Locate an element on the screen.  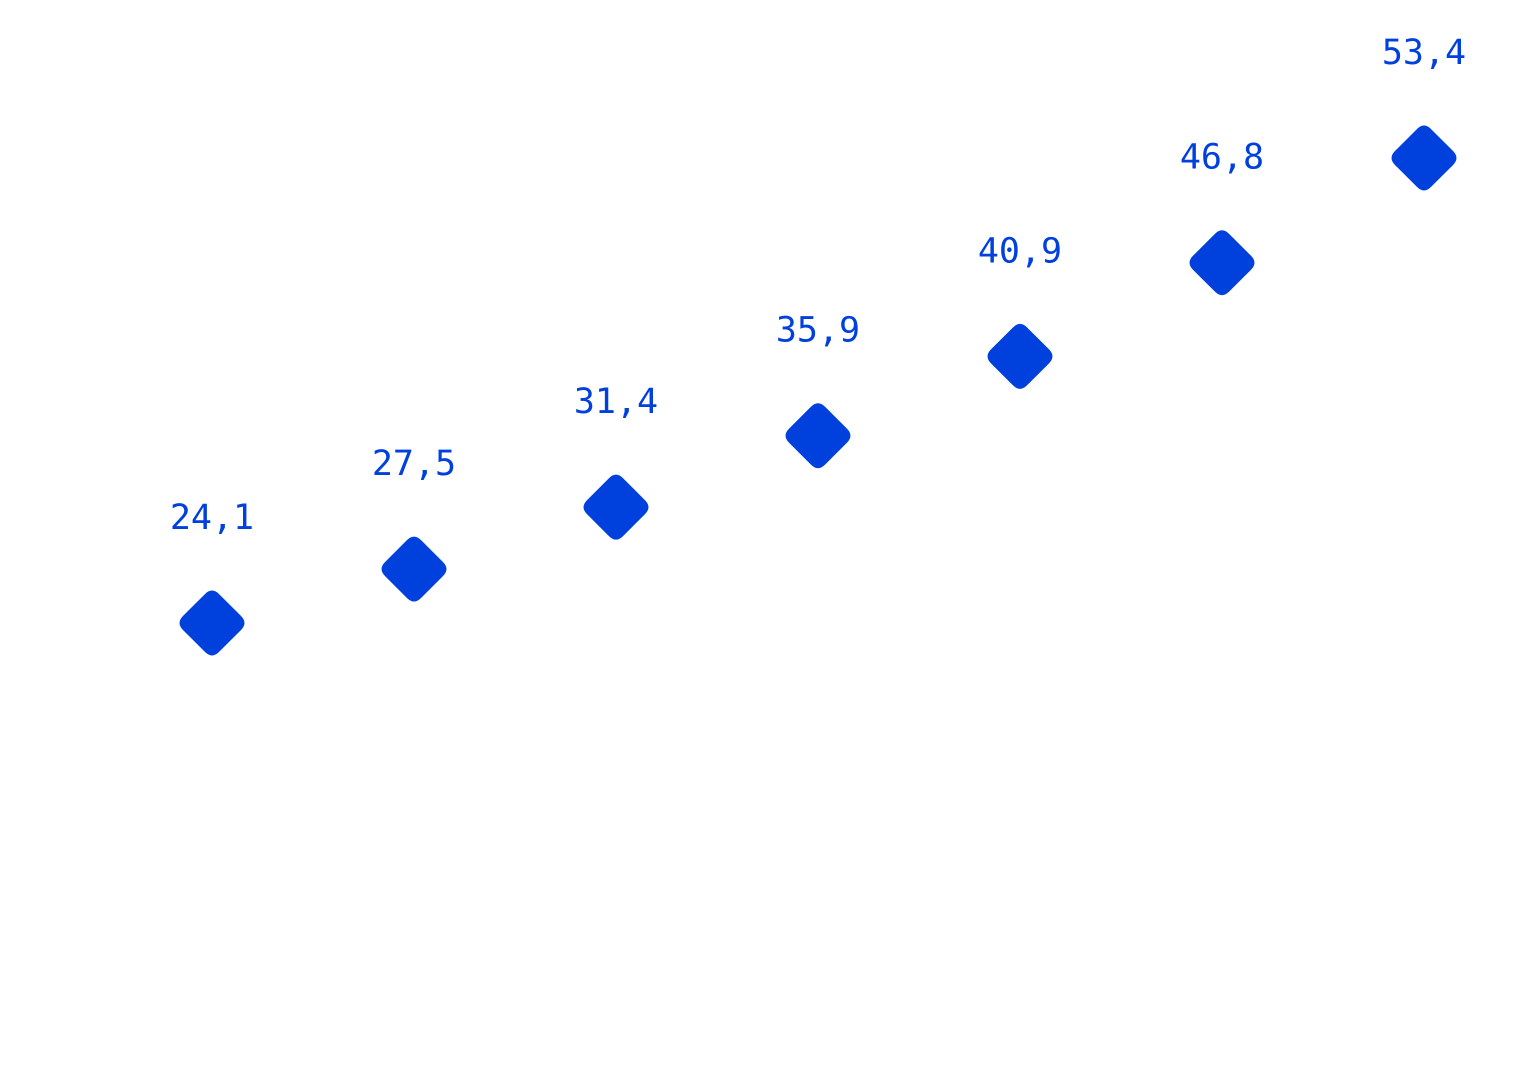
data-label: 24,1 is located at coordinates (212, 518).